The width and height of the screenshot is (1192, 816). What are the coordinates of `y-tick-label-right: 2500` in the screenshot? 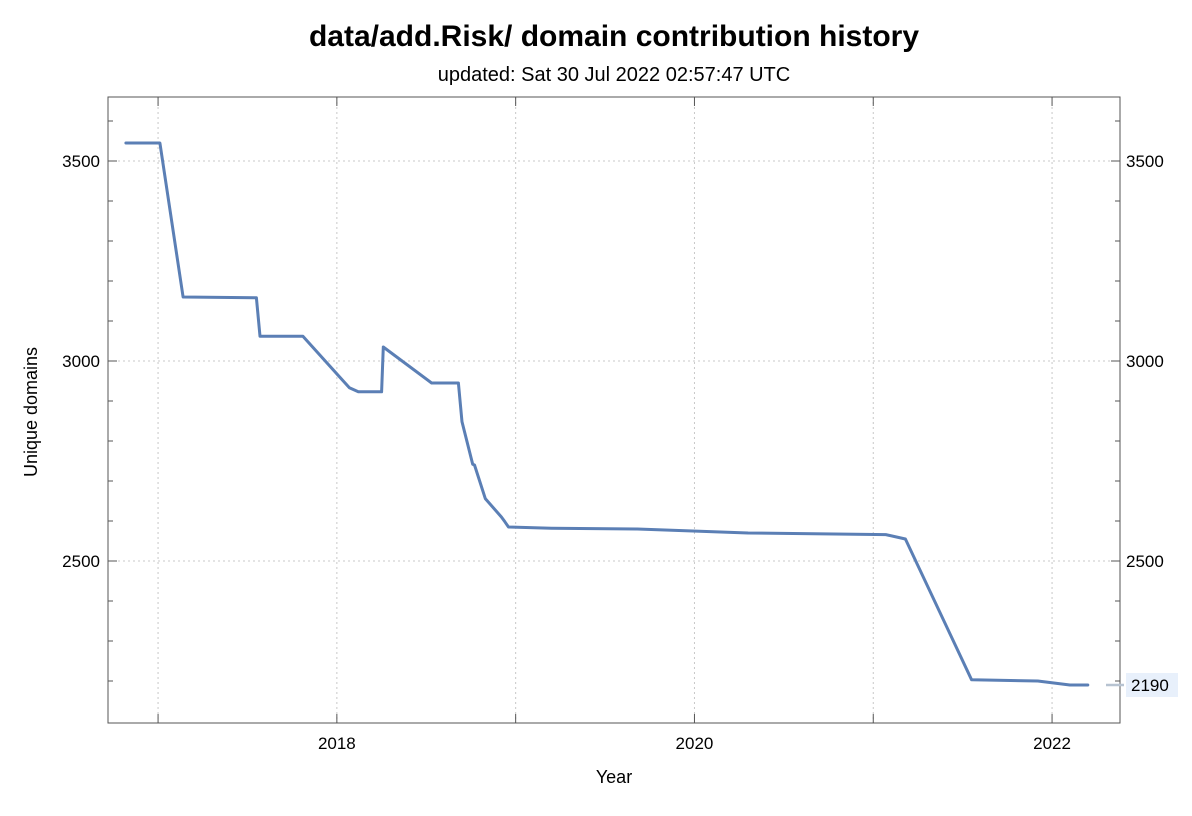 It's located at (1145, 561).